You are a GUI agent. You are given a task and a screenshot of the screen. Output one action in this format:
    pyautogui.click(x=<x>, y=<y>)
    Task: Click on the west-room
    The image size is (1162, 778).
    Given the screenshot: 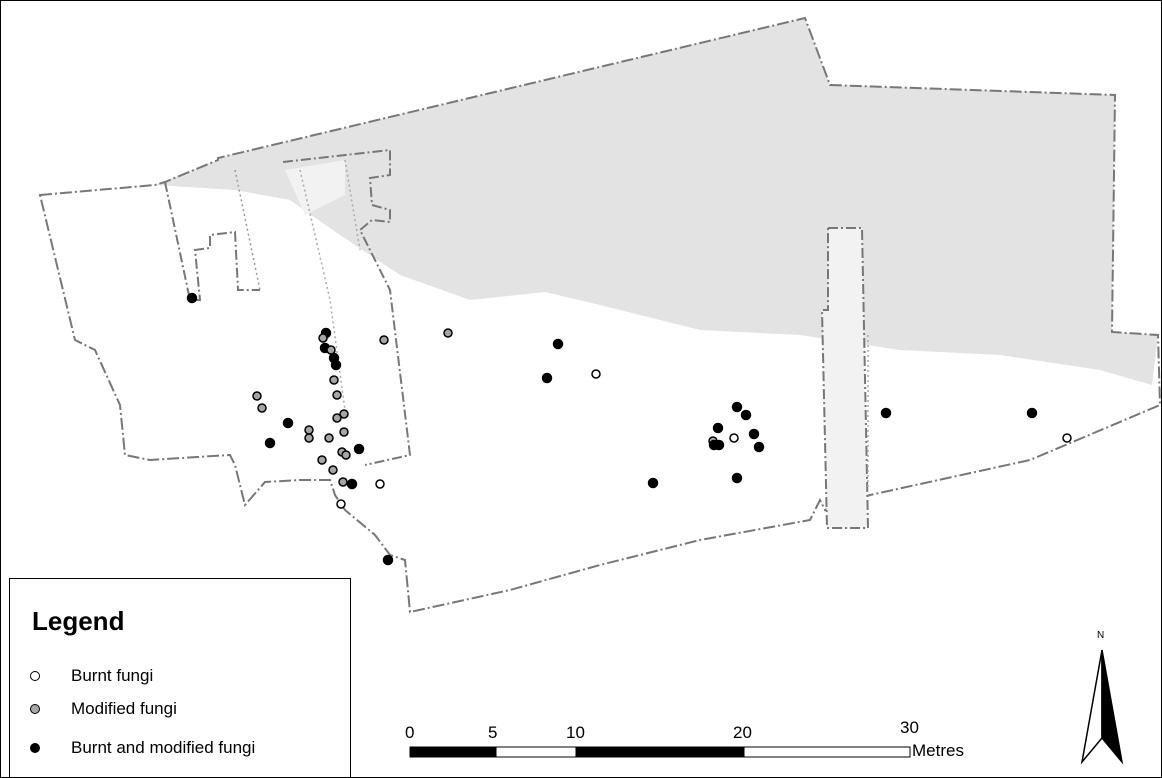 What is the action you would take?
    pyautogui.click(x=212, y=241)
    